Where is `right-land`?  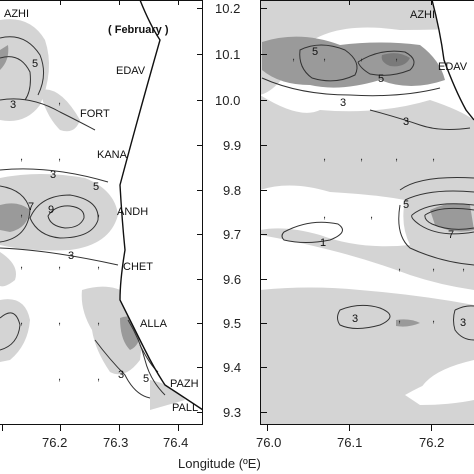 right-land is located at coordinates (453, 60).